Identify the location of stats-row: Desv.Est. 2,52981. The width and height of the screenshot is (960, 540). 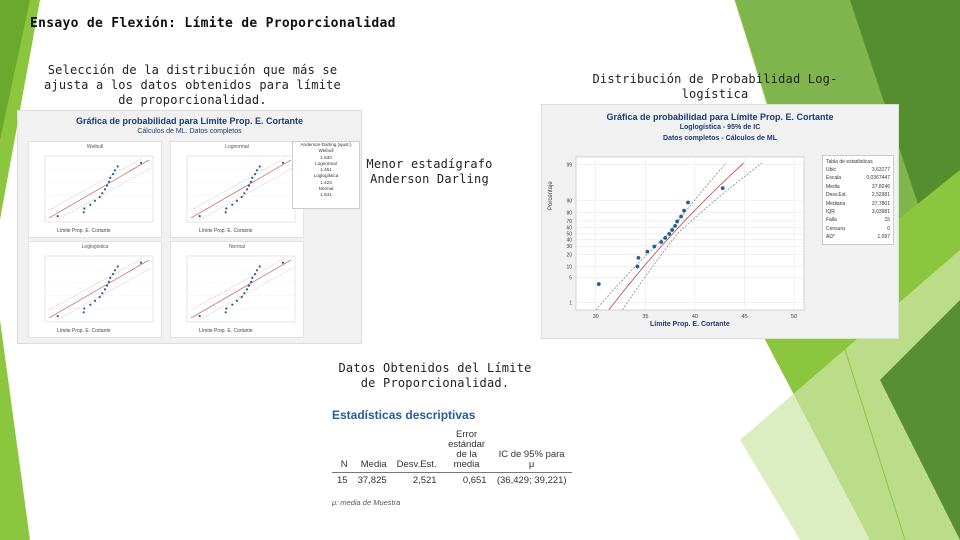
(858, 195).